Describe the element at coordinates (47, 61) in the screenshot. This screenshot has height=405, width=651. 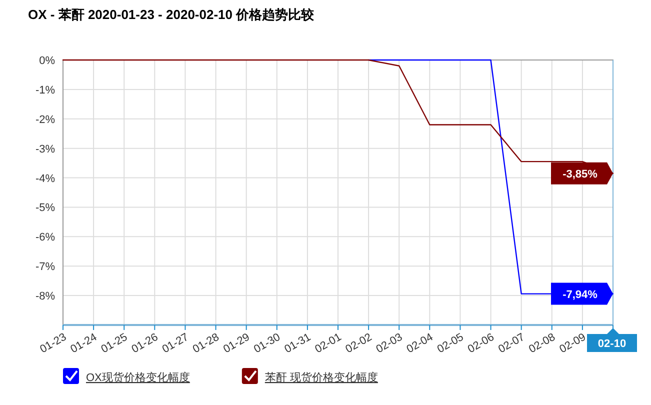
I see `y-tick-label: 0%` at that location.